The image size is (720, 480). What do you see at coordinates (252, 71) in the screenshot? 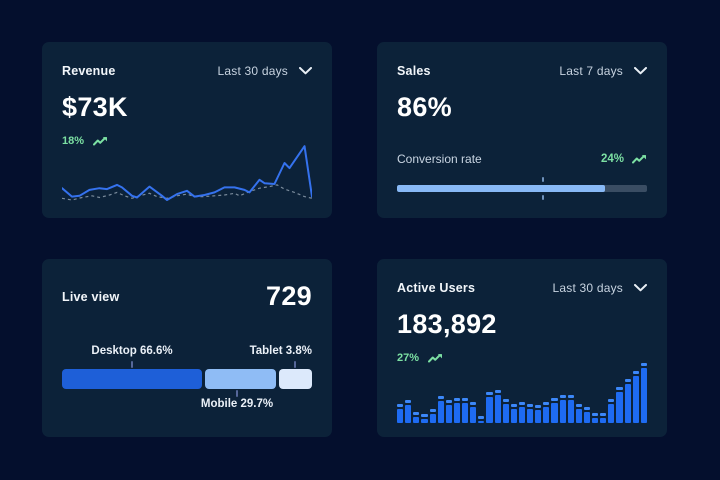
I see `revenue-range-label: Last 30 days` at bounding box center [252, 71].